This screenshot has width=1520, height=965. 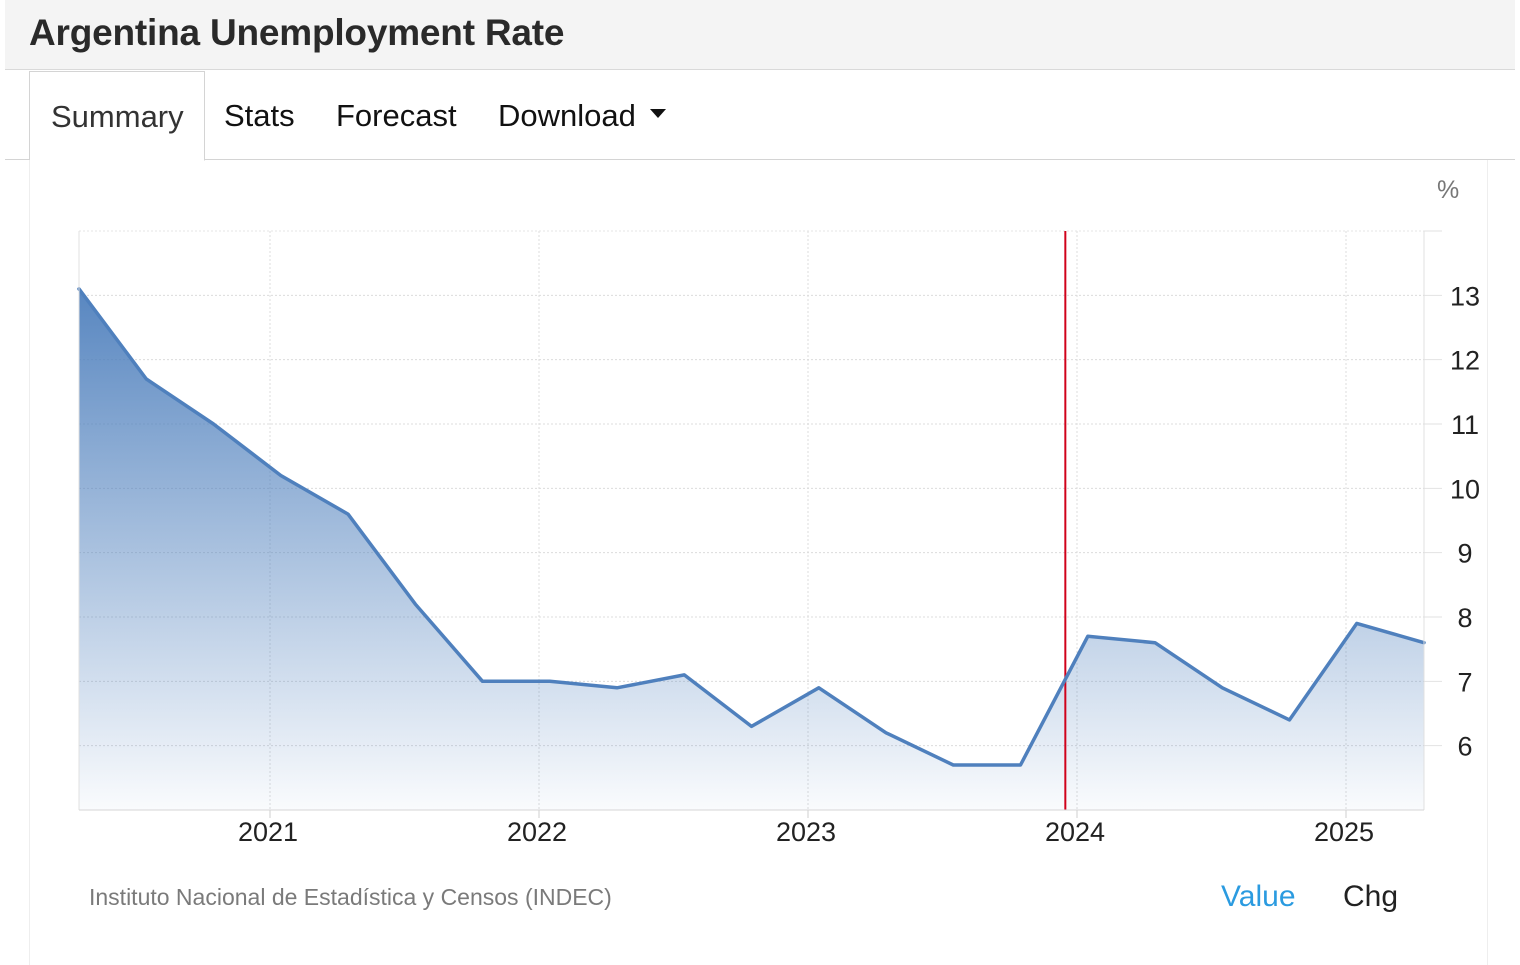 What do you see at coordinates (1465, 489) in the screenshot?
I see `y-tick-label: 10` at bounding box center [1465, 489].